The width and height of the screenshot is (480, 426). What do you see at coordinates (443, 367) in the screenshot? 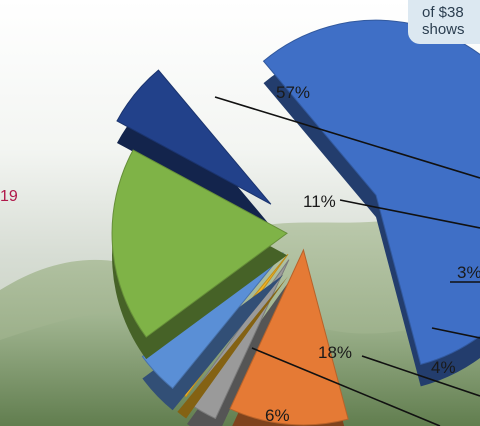
I see `slice-label: 4%` at bounding box center [443, 367].